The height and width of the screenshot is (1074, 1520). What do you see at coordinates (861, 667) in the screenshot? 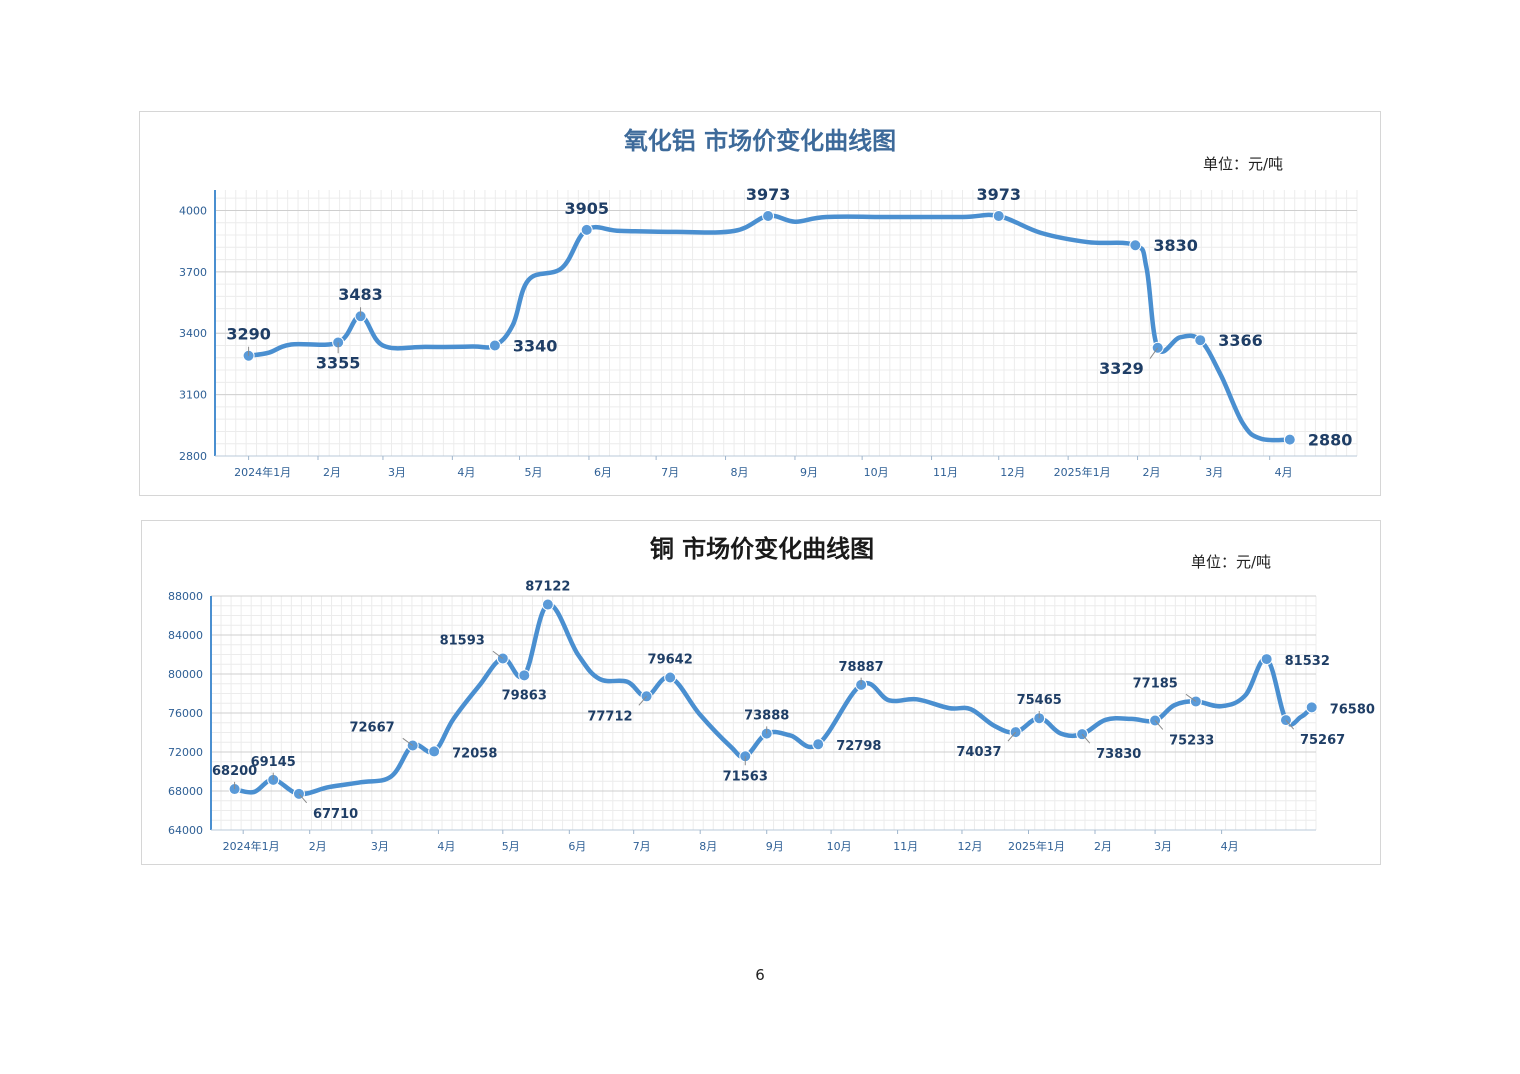
I see `data-label: 78887` at bounding box center [861, 667].